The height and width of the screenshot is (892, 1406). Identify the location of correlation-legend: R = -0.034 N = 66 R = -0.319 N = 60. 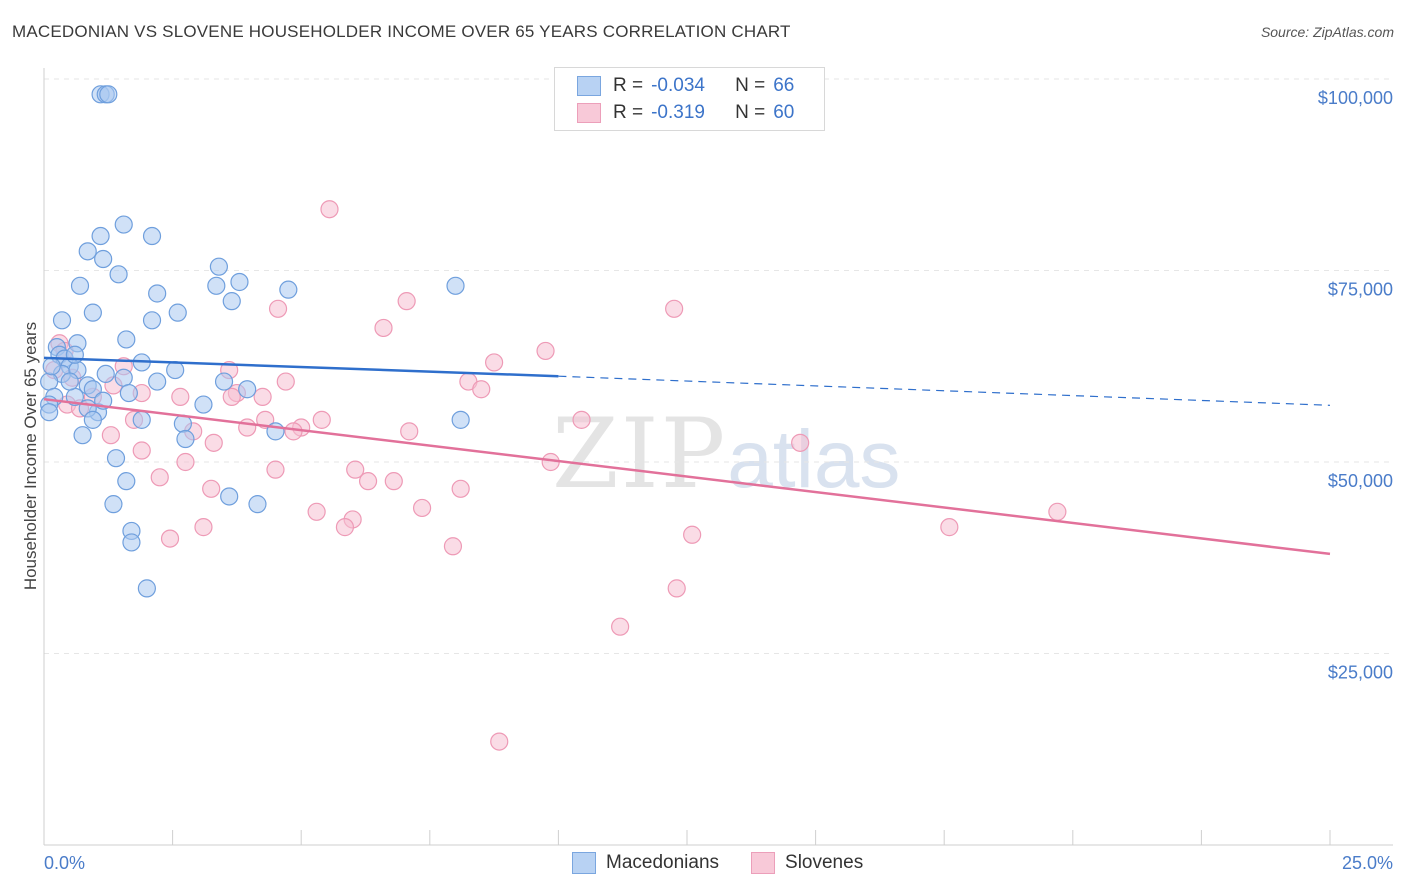
(689, 99).